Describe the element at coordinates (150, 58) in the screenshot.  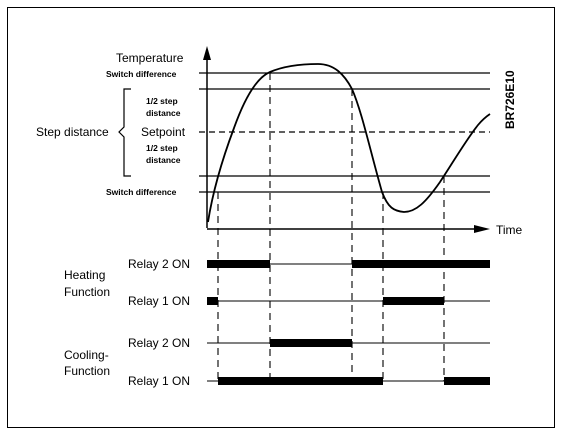
I see `y-axis-title: Temperature` at that location.